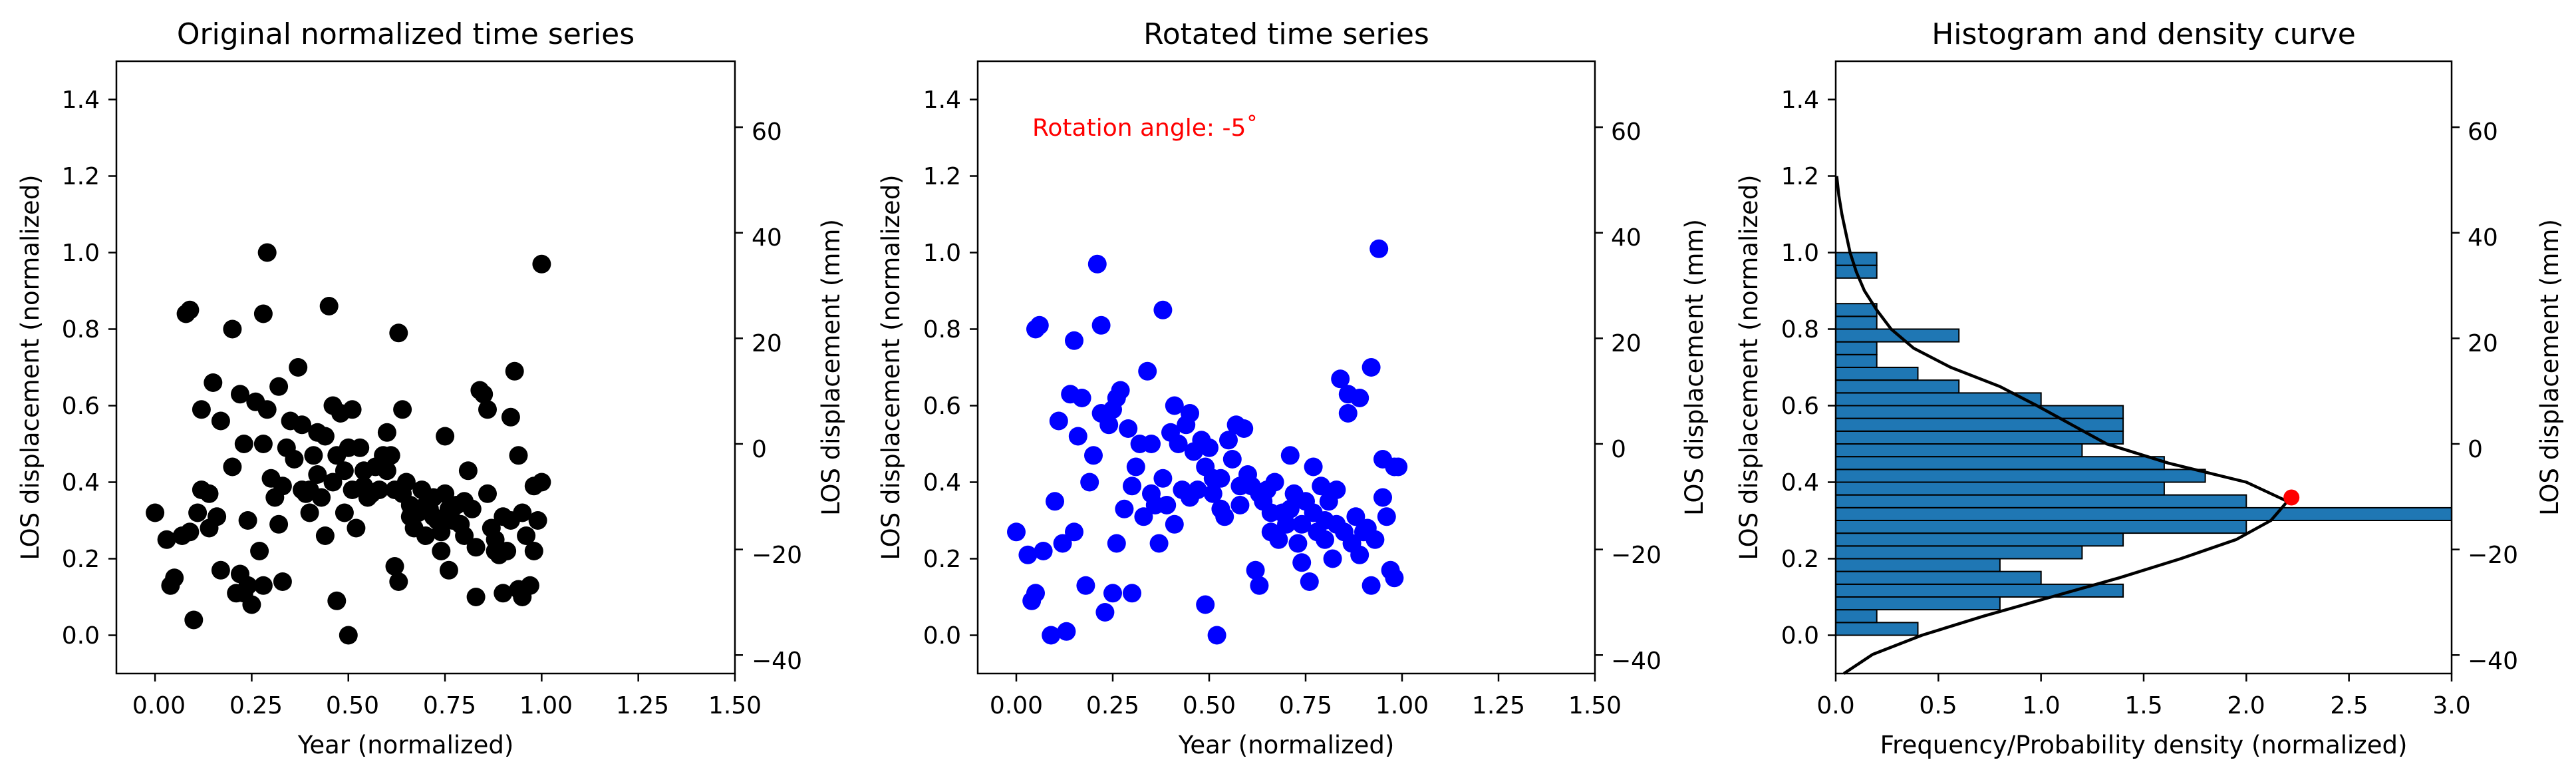 The image size is (2576, 780). I want to click on x-tick-label: 0.0, so click(1835, 705).